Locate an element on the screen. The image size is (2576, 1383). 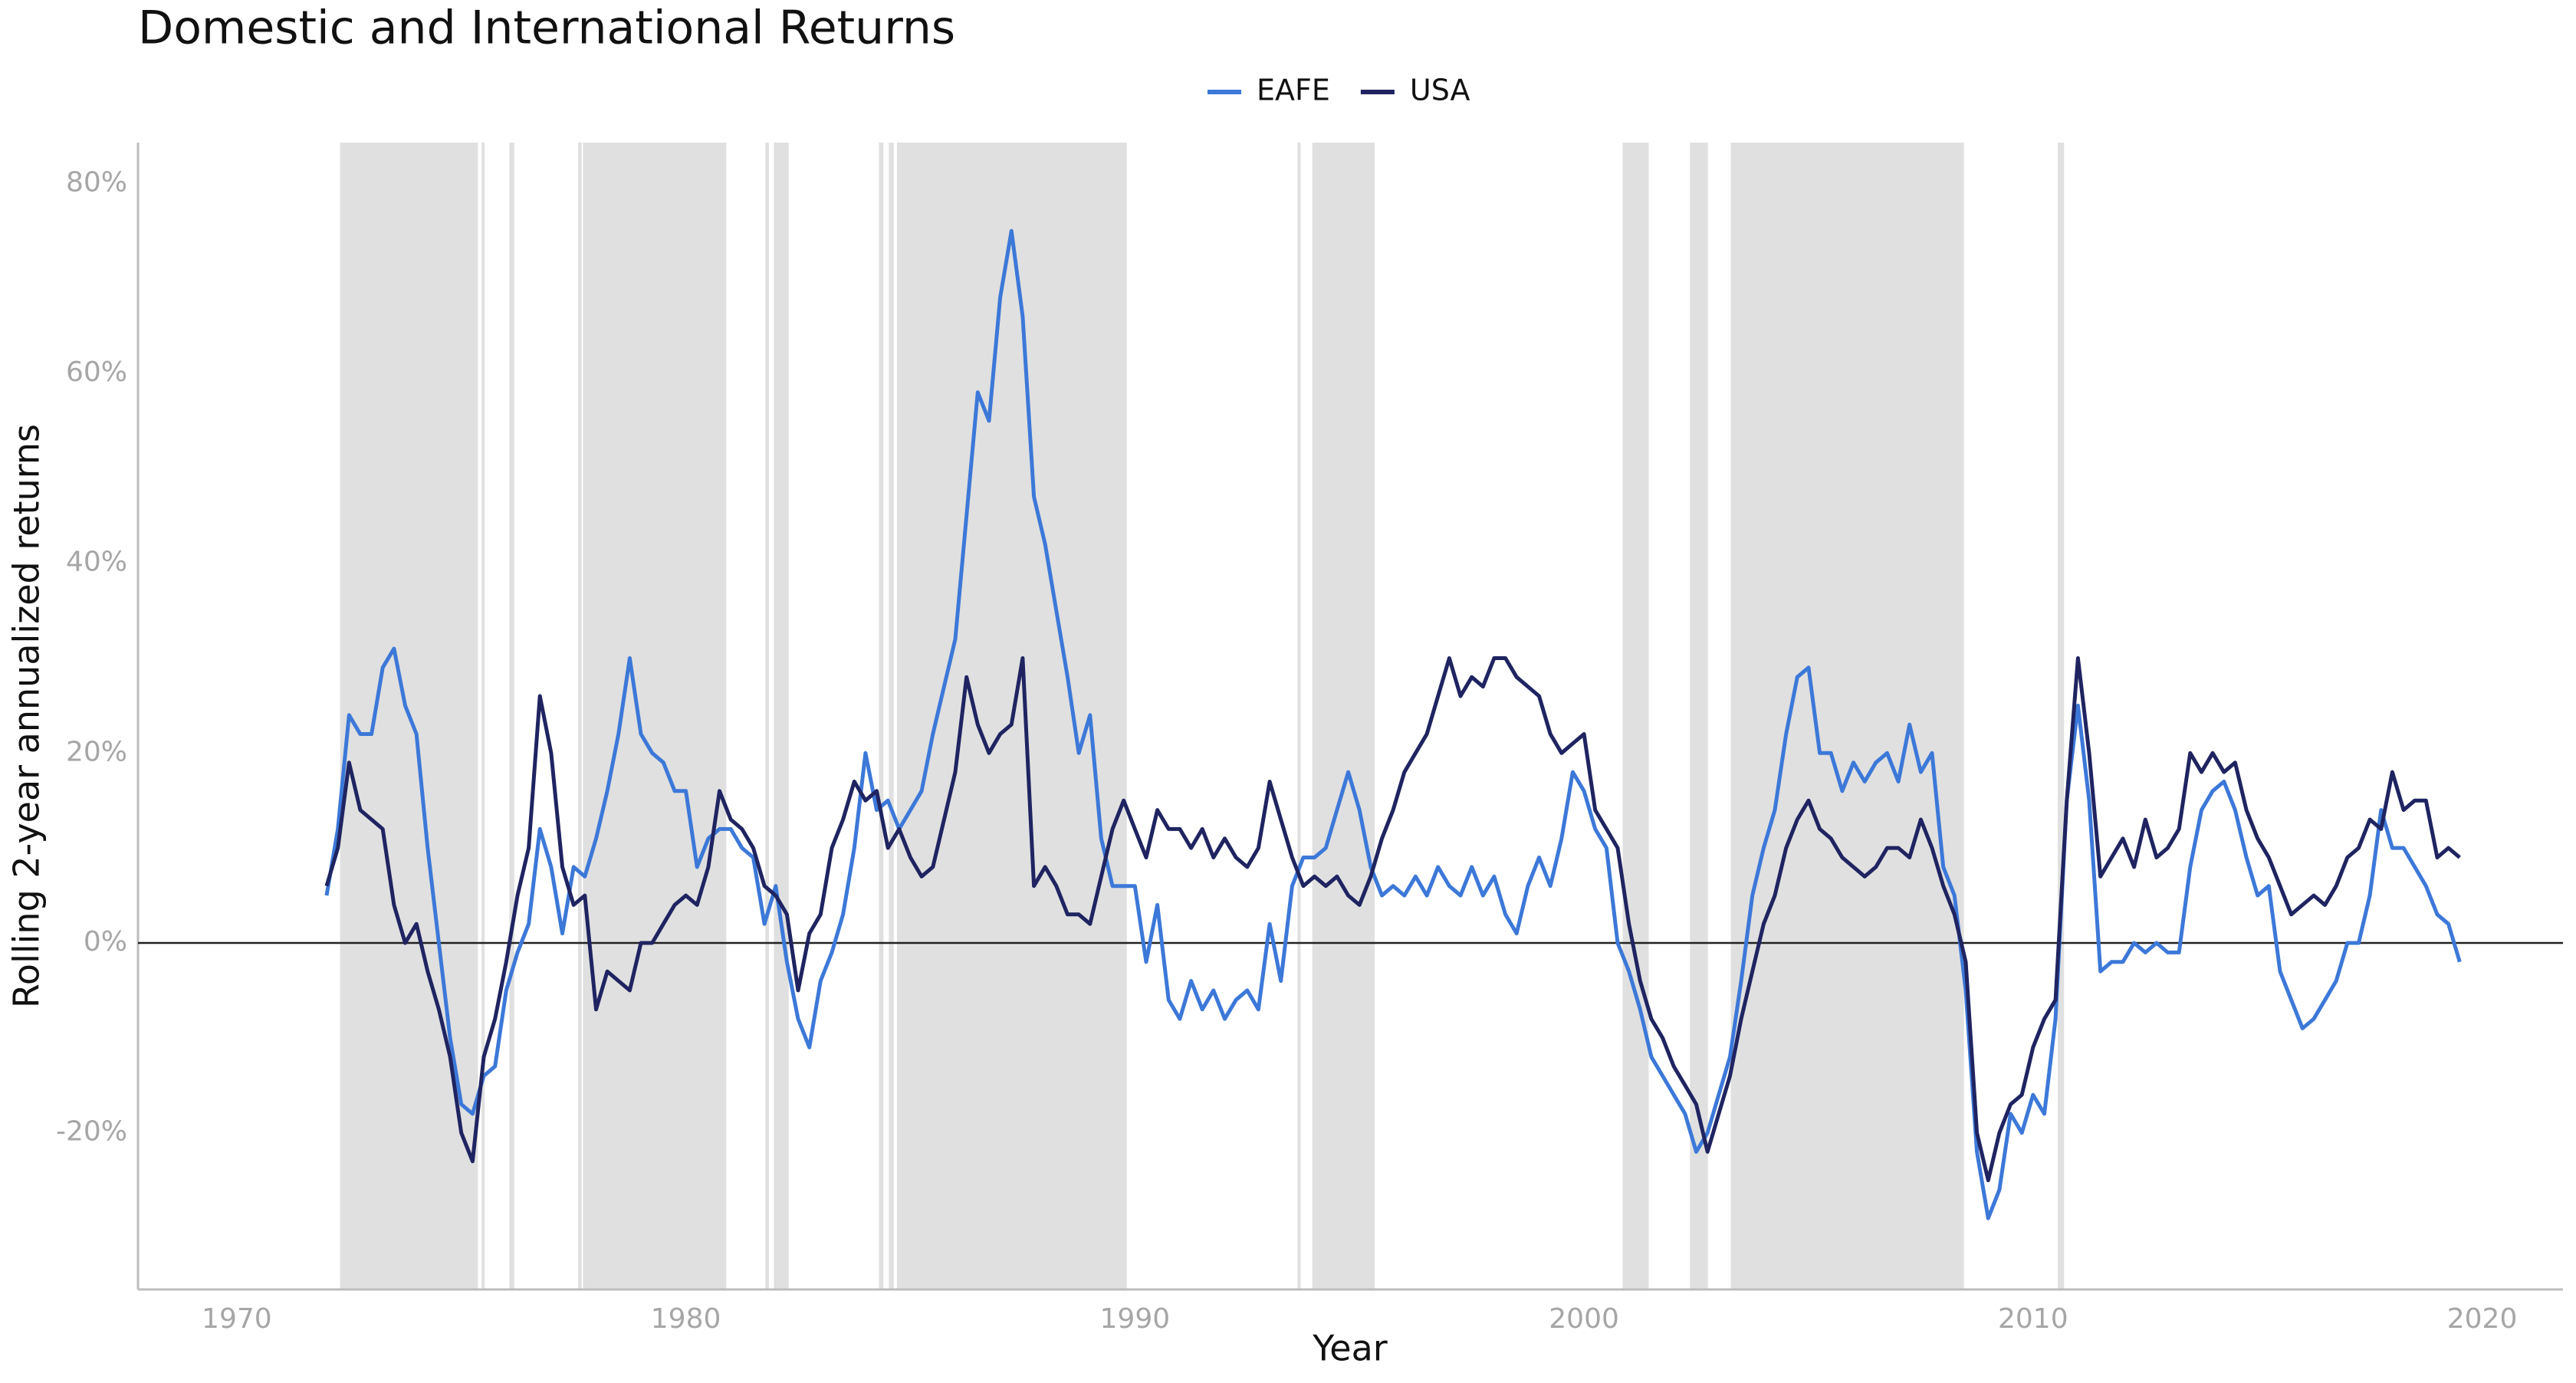
x-tick-label: 1980 is located at coordinates (686, 1319).